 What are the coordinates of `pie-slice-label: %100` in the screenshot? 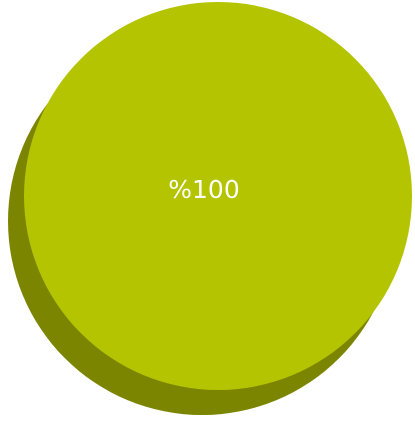 It's located at (203, 189).